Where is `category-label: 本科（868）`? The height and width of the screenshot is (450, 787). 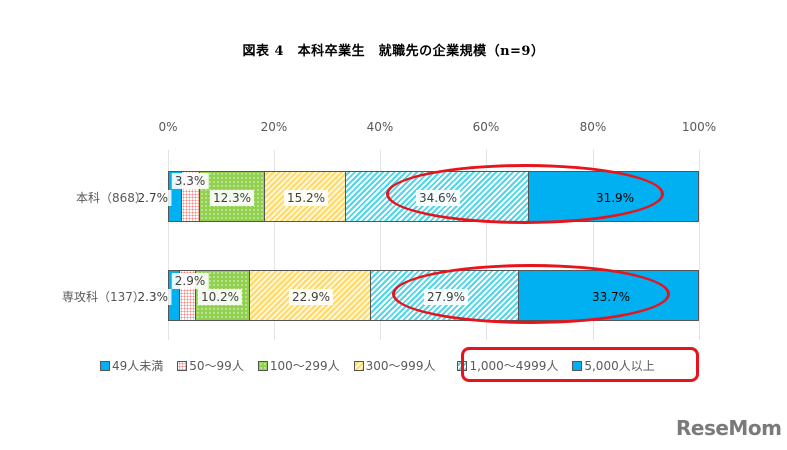
category-label: 本科（868） is located at coordinates (111, 198).